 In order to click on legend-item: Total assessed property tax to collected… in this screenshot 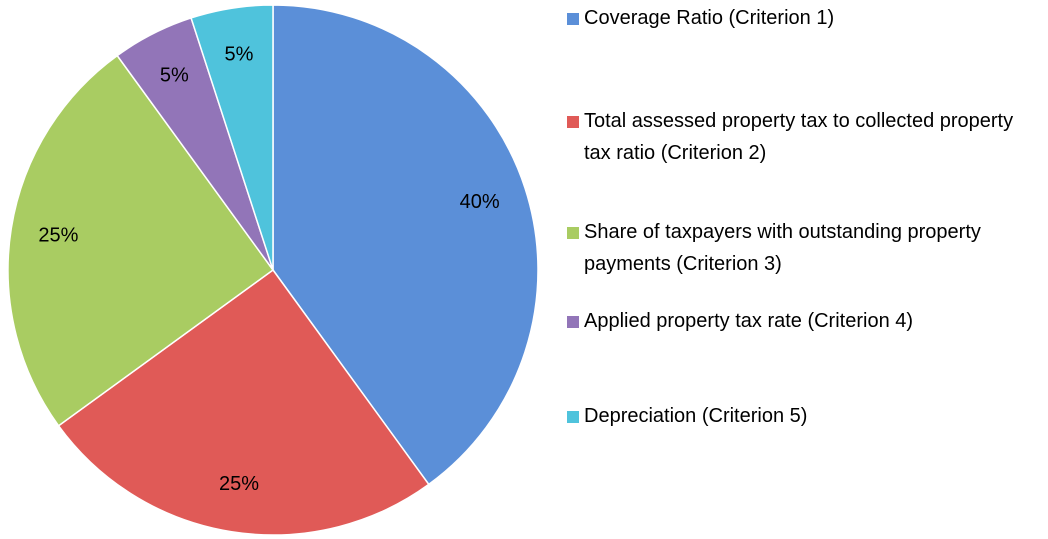, I will do `click(802, 137)`.